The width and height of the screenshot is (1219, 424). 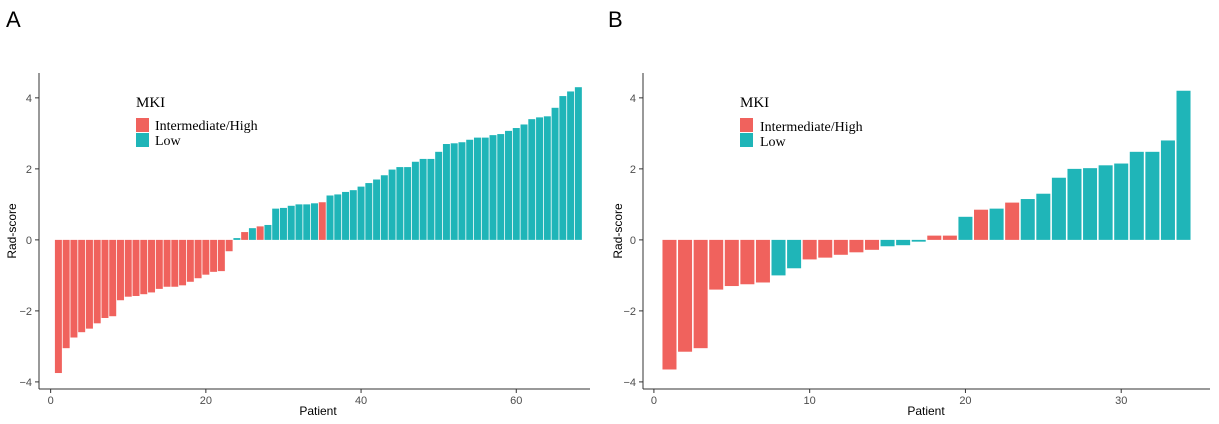 I want to click on panel-a-y-tick-label: 4, so click(x=29, y=99).